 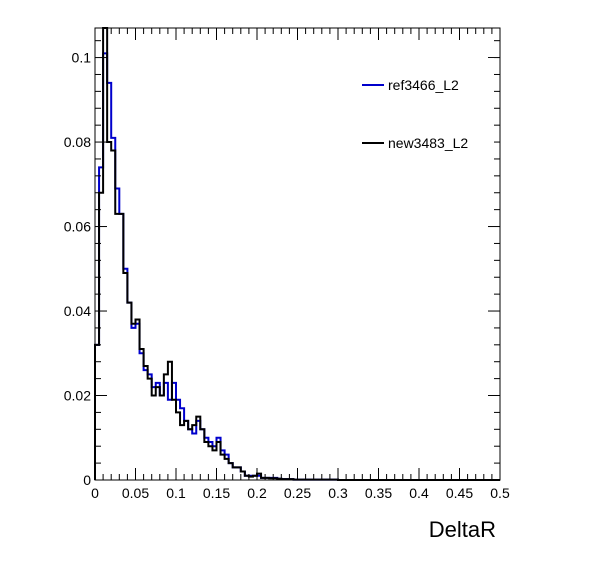 I want to click on legend: ref3466_L2 new3483_L2, so click(x=426, y=113).